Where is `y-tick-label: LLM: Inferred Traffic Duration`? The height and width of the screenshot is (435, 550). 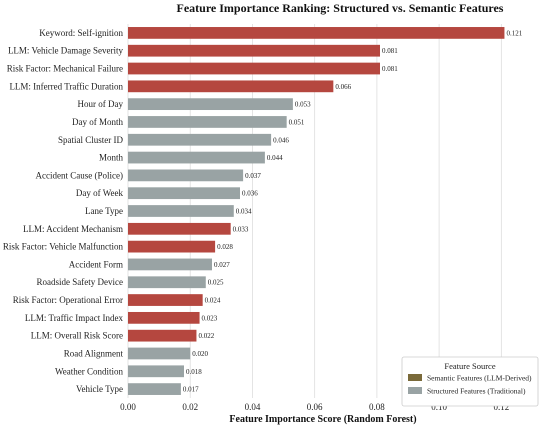 y-tick-label: LLM: Inferred Traffic Duration is located at coordinates (66, 86).